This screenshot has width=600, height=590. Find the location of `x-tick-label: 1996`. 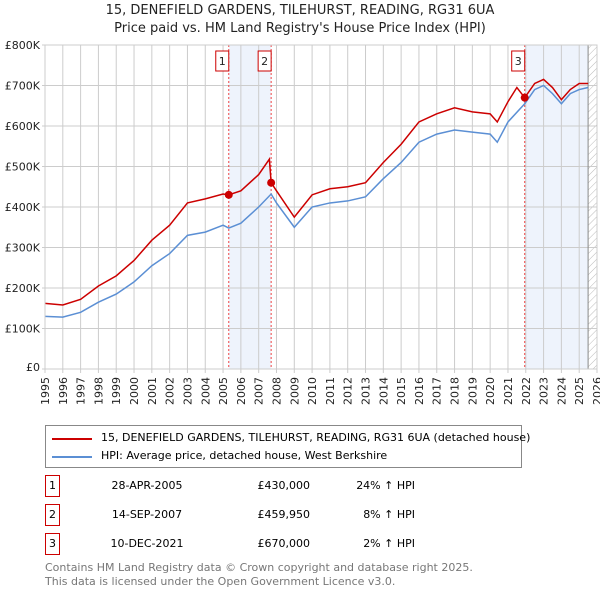

x-tick-label: 1996 is located at coordinates (63, 391).